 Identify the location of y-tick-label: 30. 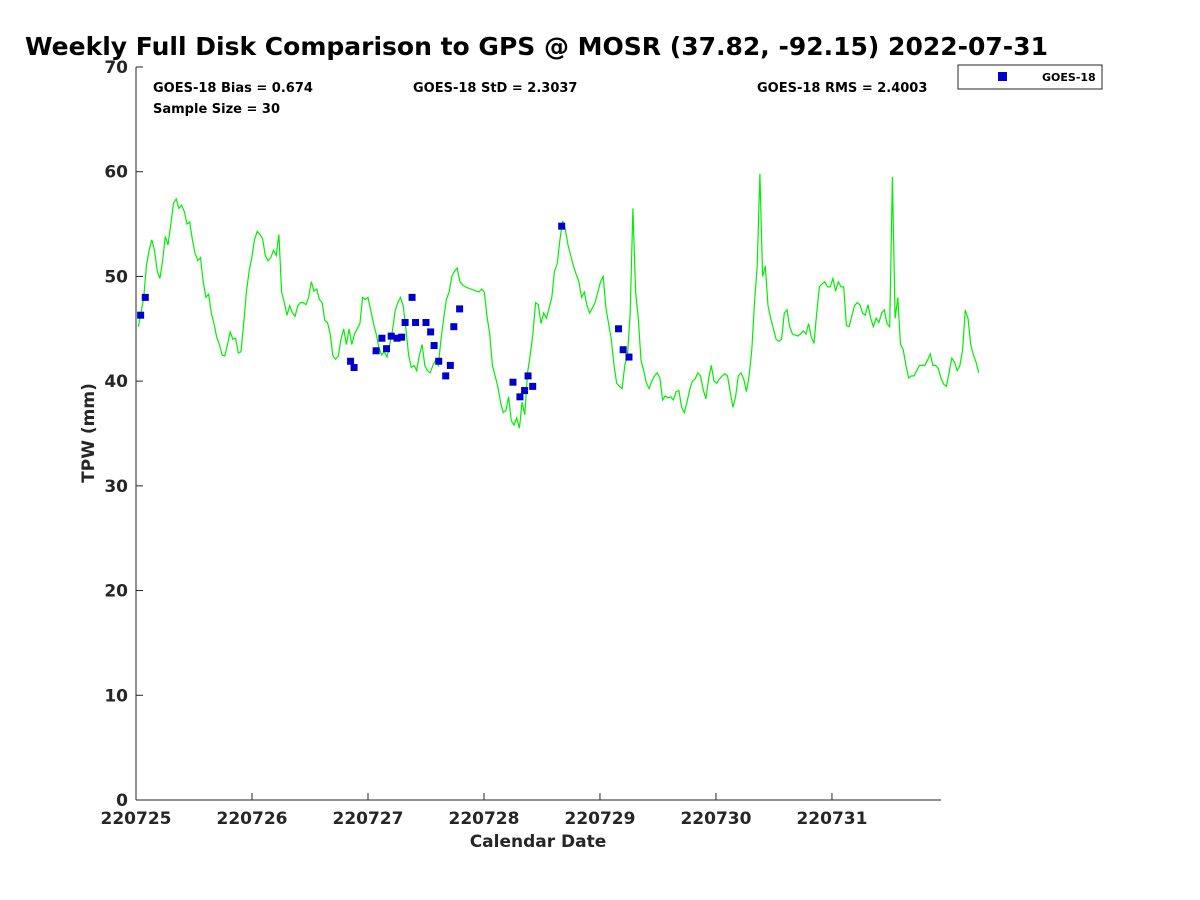
(116, 487).